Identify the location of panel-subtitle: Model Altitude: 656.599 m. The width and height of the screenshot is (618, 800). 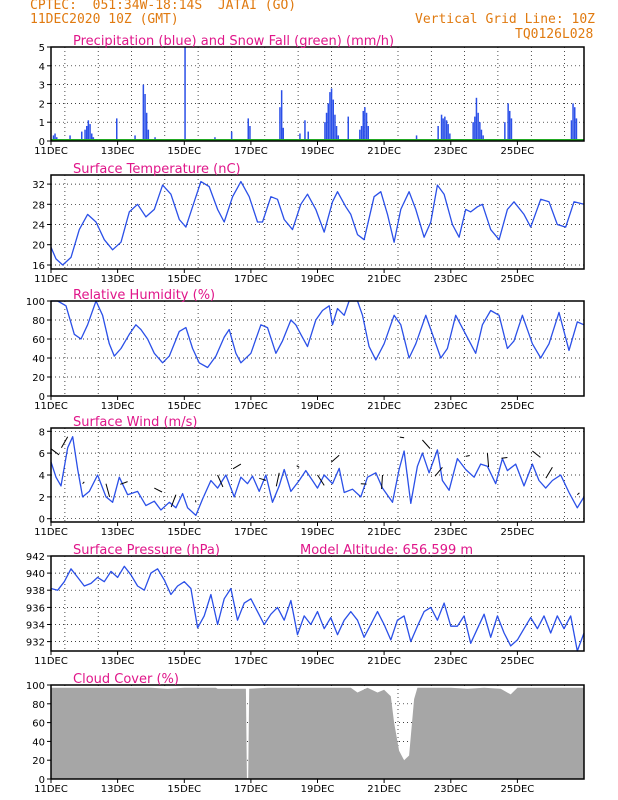
(386, 550).